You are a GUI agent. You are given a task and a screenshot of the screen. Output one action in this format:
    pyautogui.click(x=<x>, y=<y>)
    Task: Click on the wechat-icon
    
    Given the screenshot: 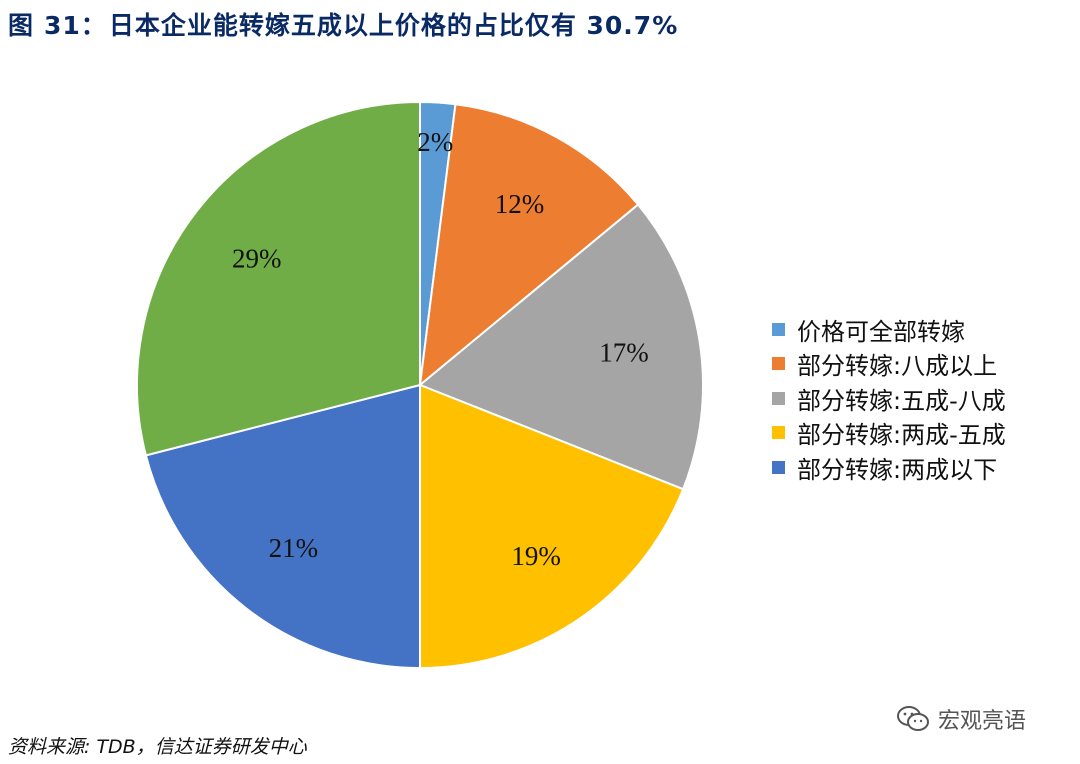 What is the action you would take?
    pyautogui.click(x=913, y=718)
    